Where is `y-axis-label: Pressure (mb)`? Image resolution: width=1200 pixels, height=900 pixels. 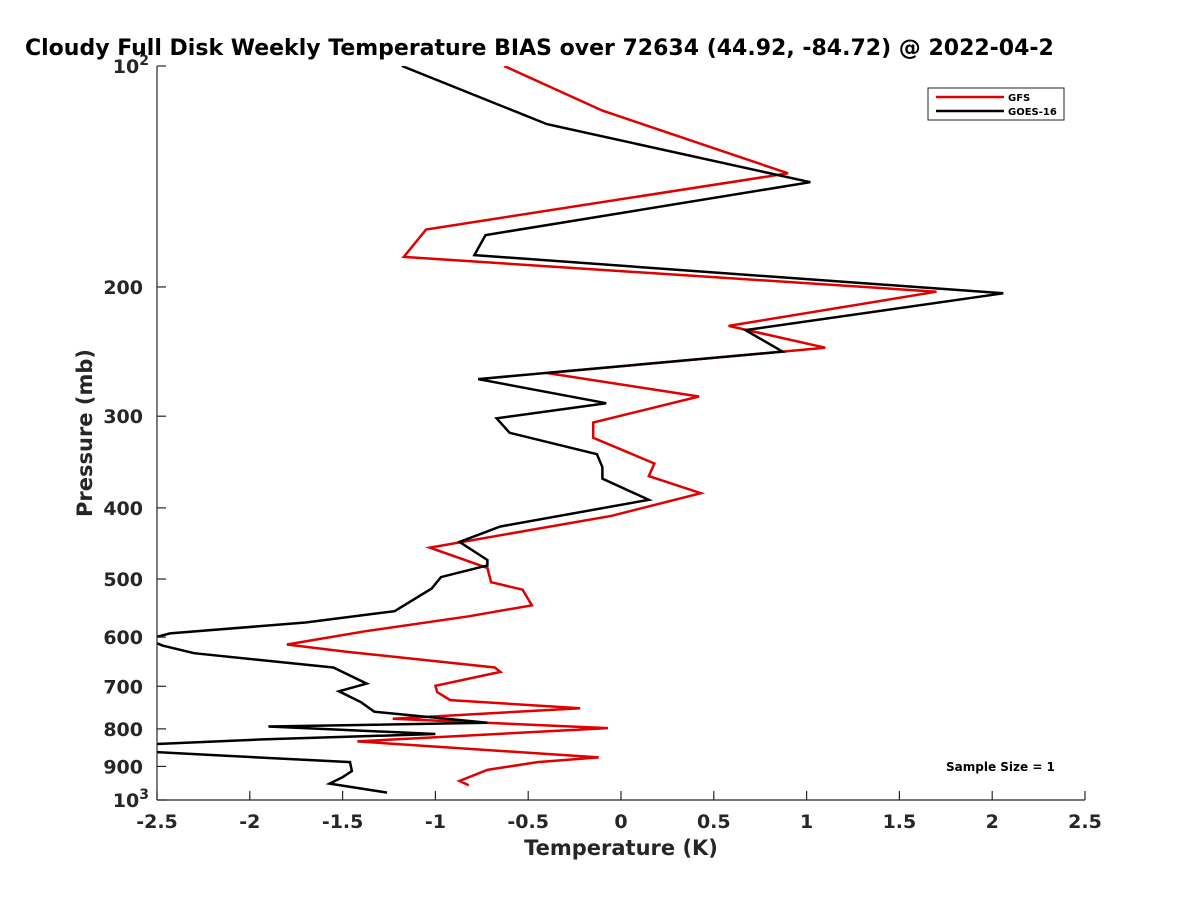
y-axis-label: Pressure (mb) is located at coordinates (85, 433).